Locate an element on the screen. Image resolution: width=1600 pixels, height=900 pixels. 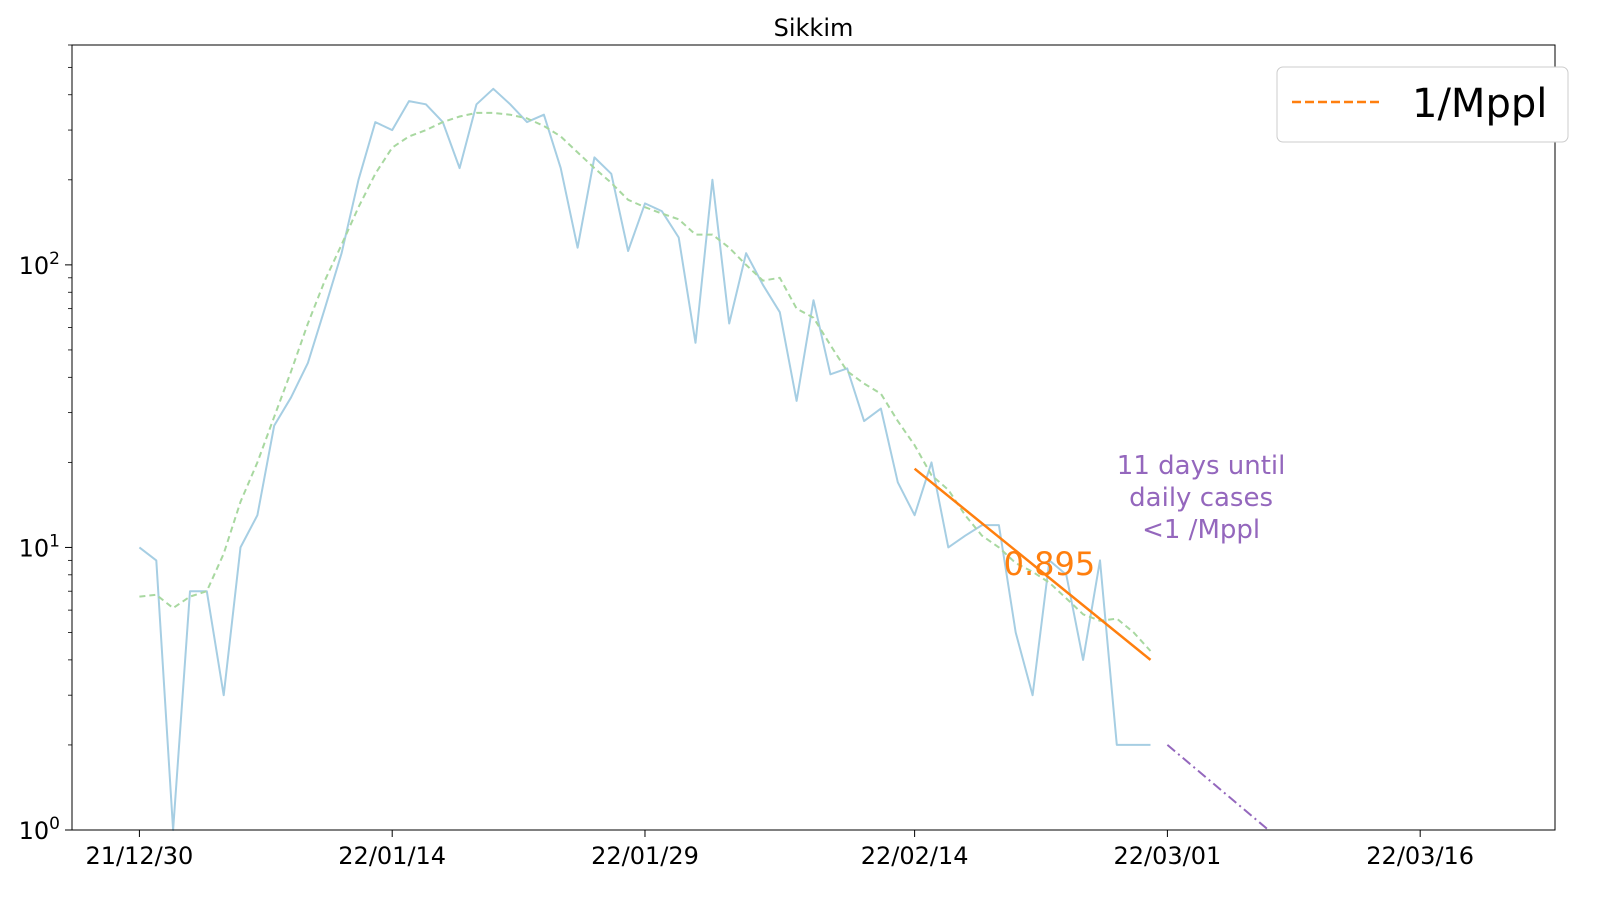
legend-box is located at coordinates (1422, 104).